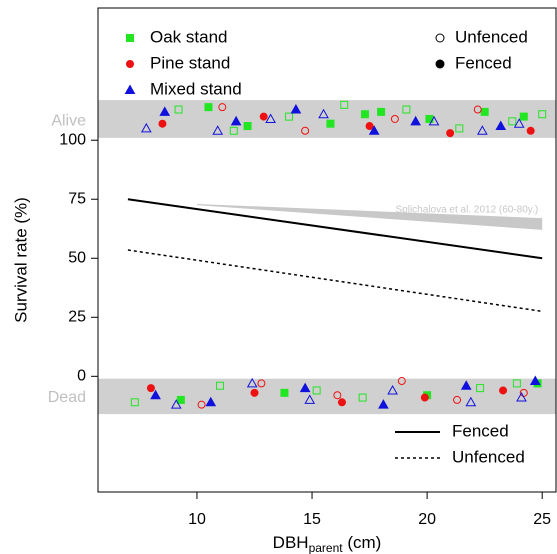 This screenshot has width=557, height=554. Describe the element at coordinates (542, 519) in the screenshot. I see `x-tick-label: 25` at that location.